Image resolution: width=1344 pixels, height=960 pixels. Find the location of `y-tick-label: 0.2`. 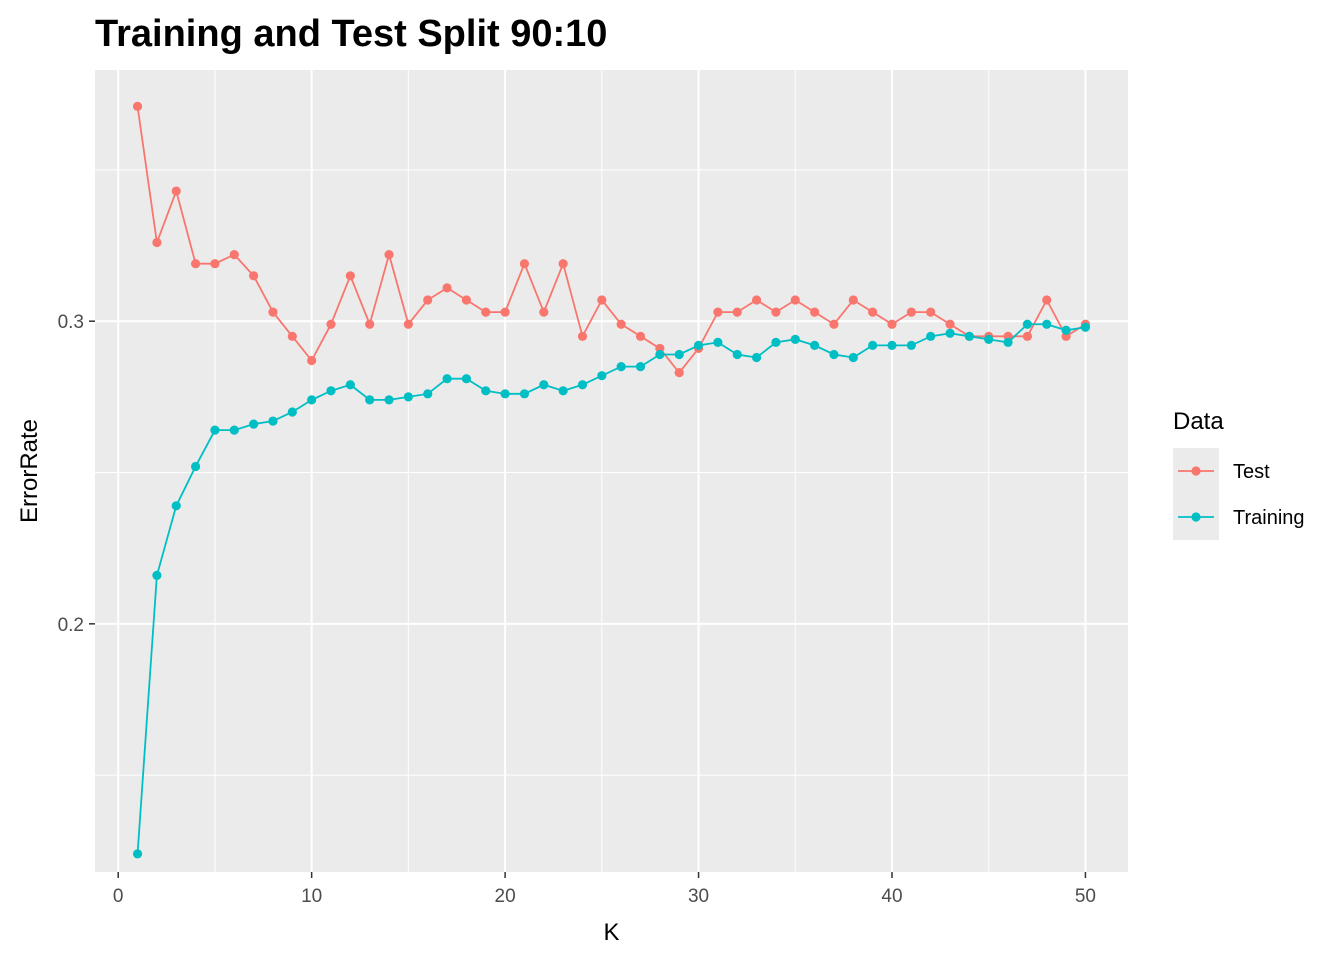

y-tick-label: 0.2 is located at coordinates (71, 625).